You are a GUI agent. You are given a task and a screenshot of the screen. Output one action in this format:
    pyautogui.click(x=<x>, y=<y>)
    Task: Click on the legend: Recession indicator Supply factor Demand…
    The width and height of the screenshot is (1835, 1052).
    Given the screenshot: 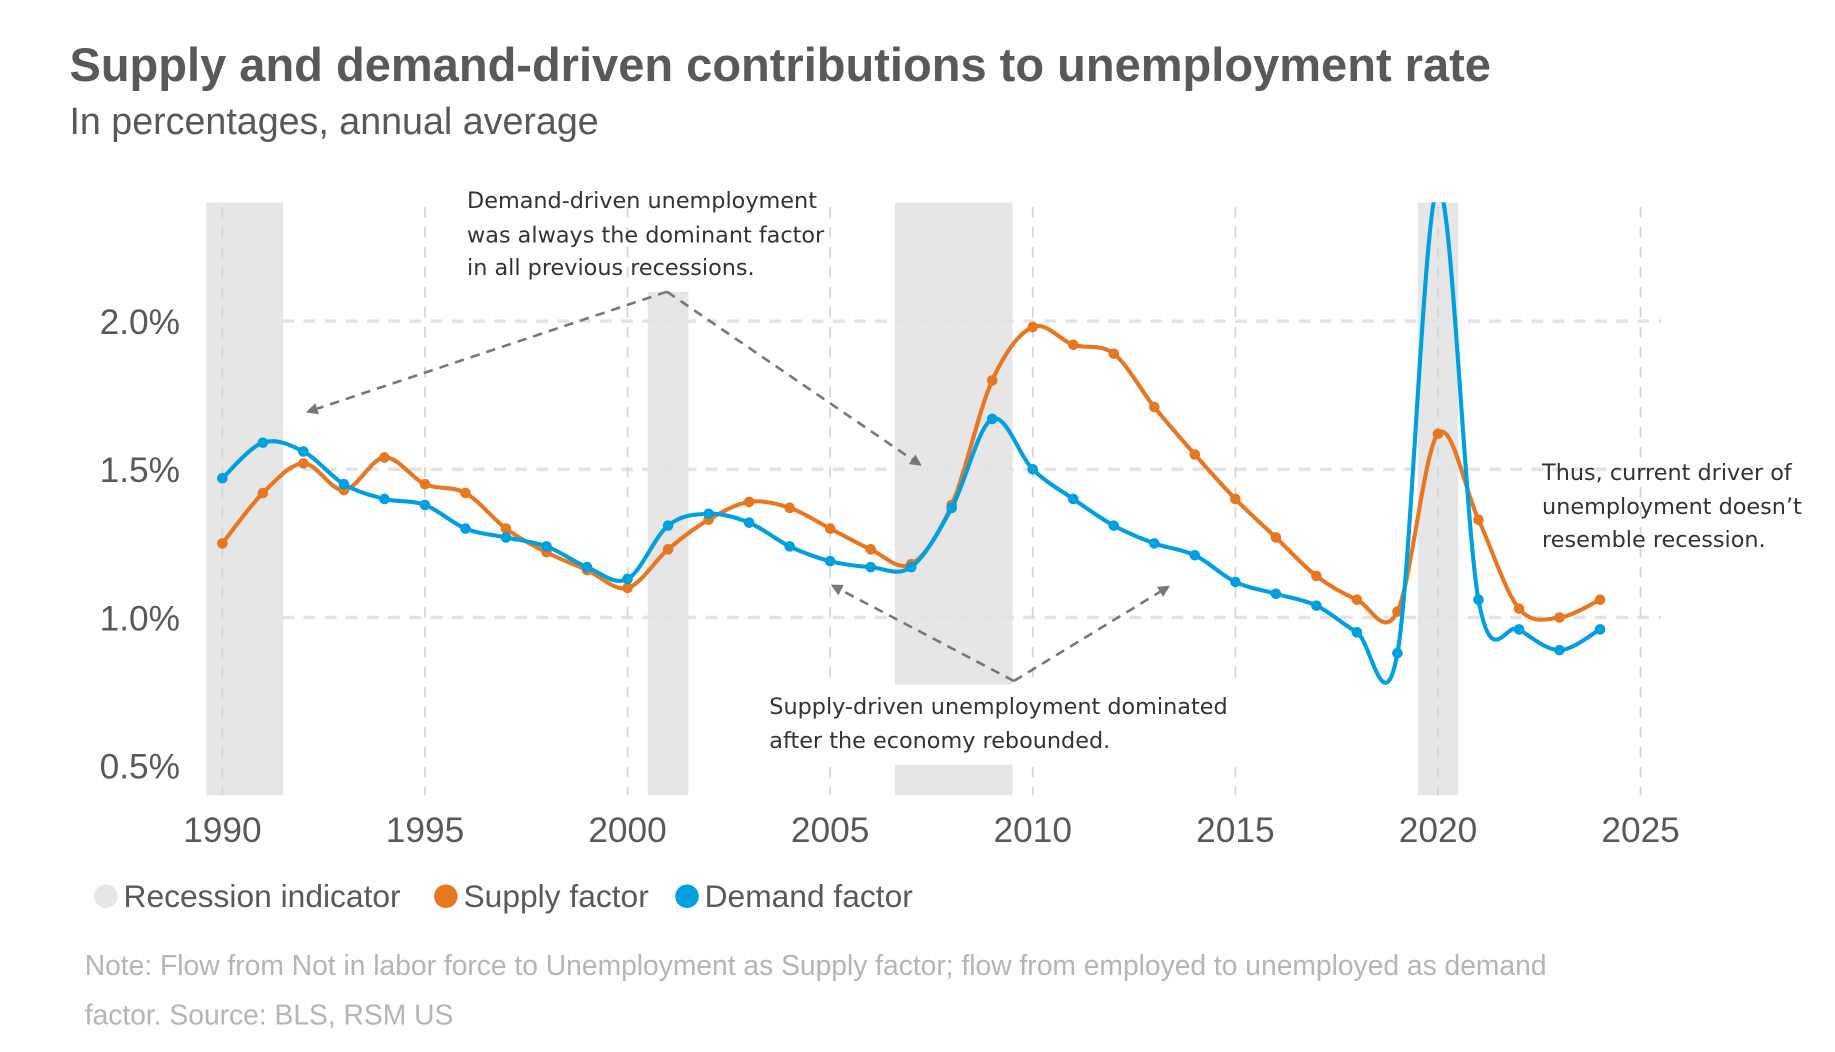 What is the action you would take?
    pyautogui.click(x=503, y=896)
    